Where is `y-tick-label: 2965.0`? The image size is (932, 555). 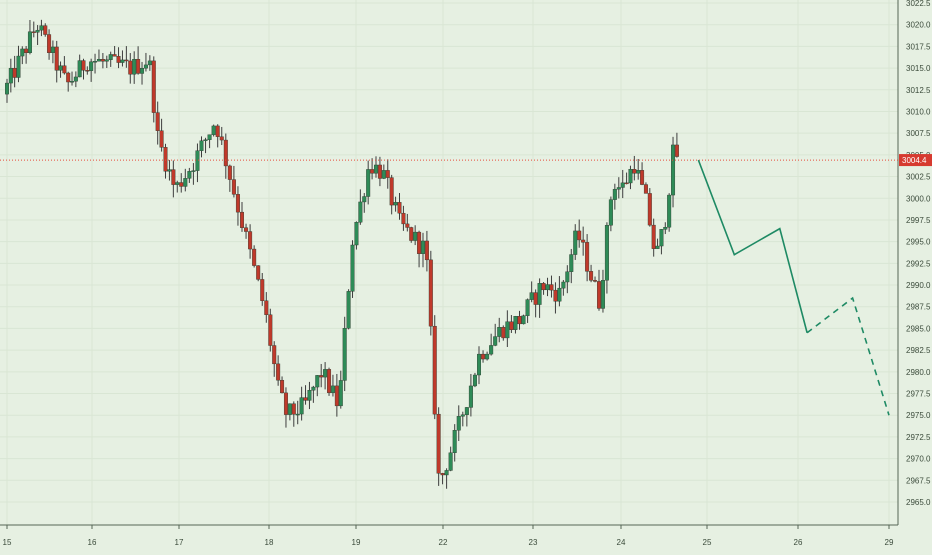
y-tick-label: 2965.0 is located at coordinates (918, 502).